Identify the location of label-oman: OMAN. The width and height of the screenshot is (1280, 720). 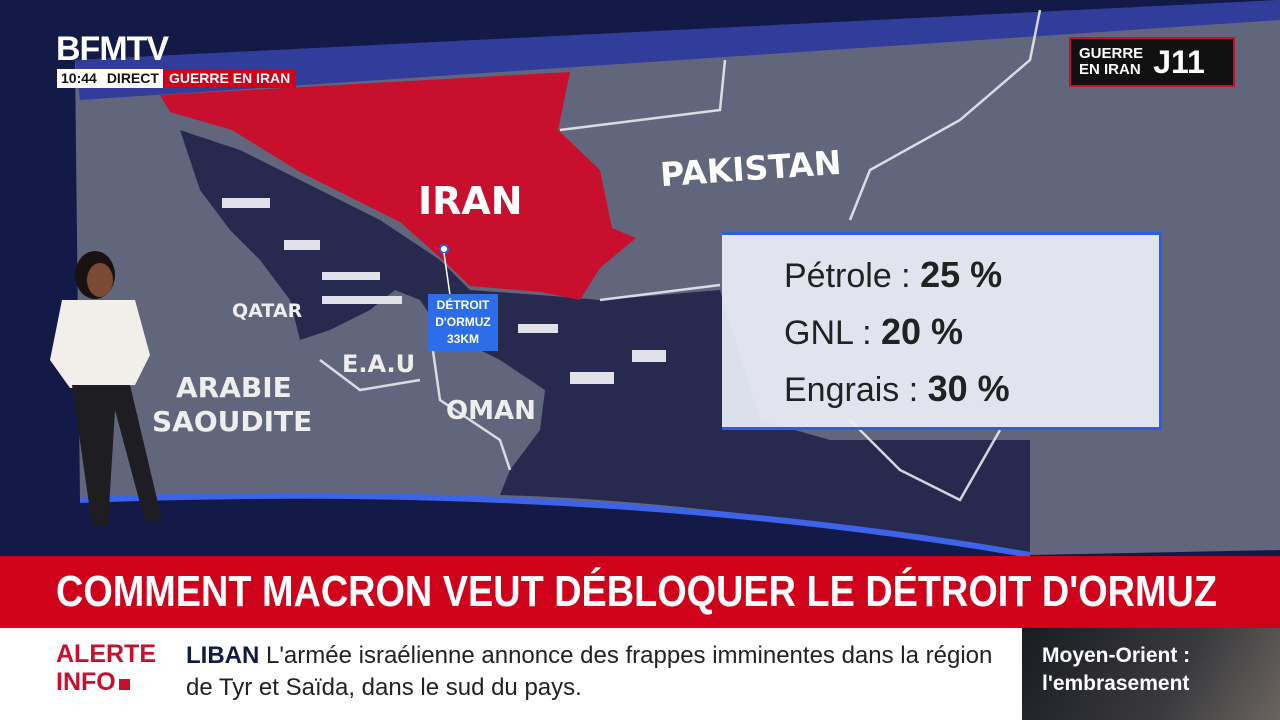
(491, 411).